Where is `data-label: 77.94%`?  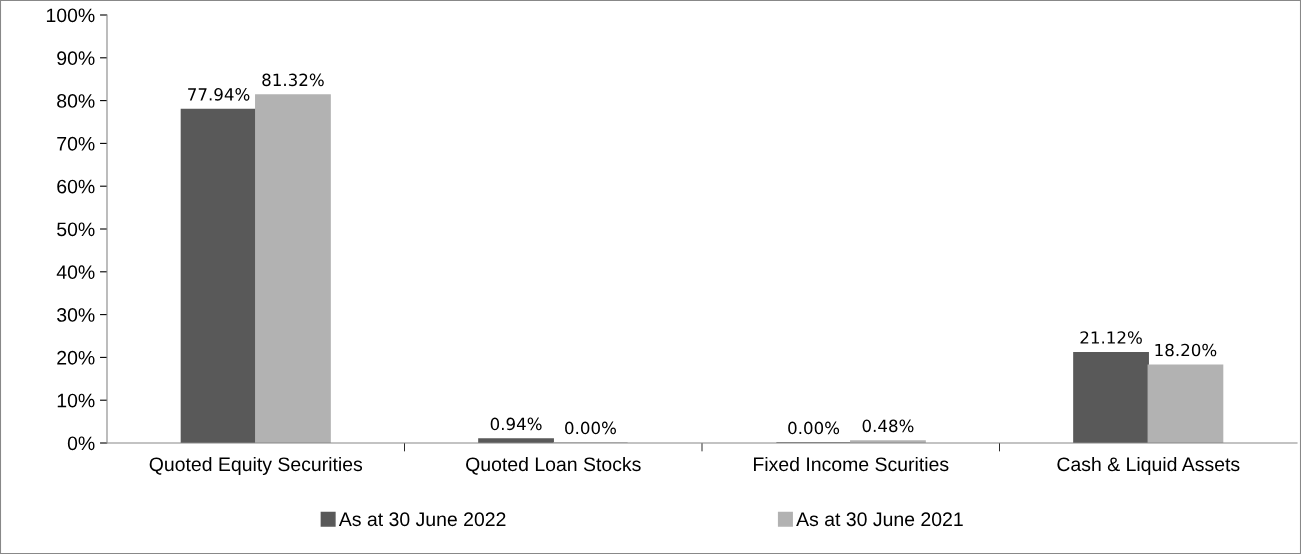
data-label: 77.94% is located at coordinates (219, 94).